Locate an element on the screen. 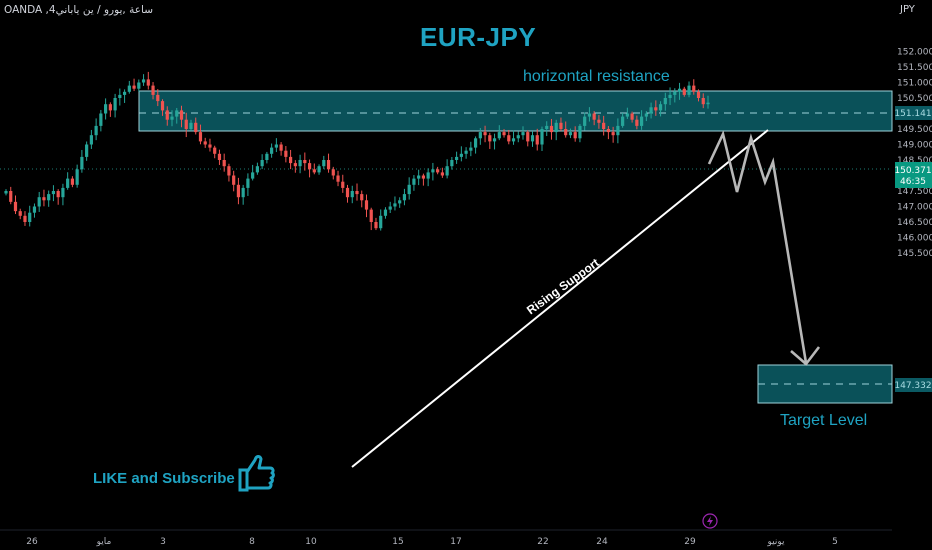 The image size is (932, 550). price-tick-label: 150.500 is located at coordinates (914, 99).